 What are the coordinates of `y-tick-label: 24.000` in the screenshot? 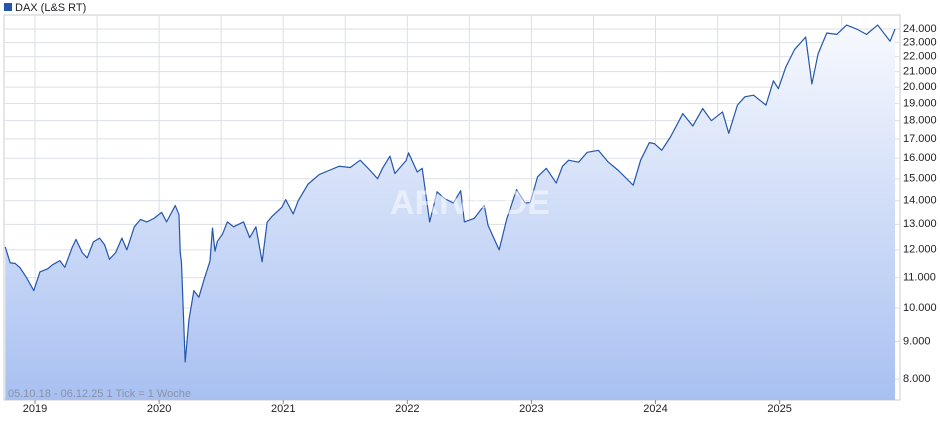 It's located at (920, 29).